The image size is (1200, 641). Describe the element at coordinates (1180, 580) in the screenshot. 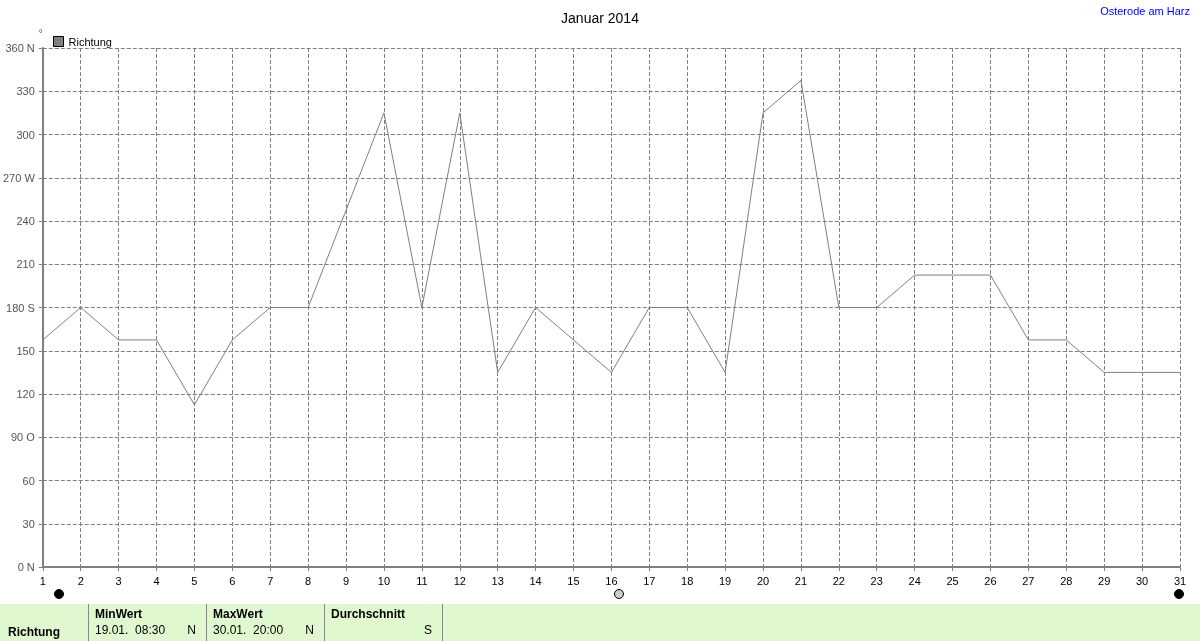

I see `x-tick-label: 31` at that location.